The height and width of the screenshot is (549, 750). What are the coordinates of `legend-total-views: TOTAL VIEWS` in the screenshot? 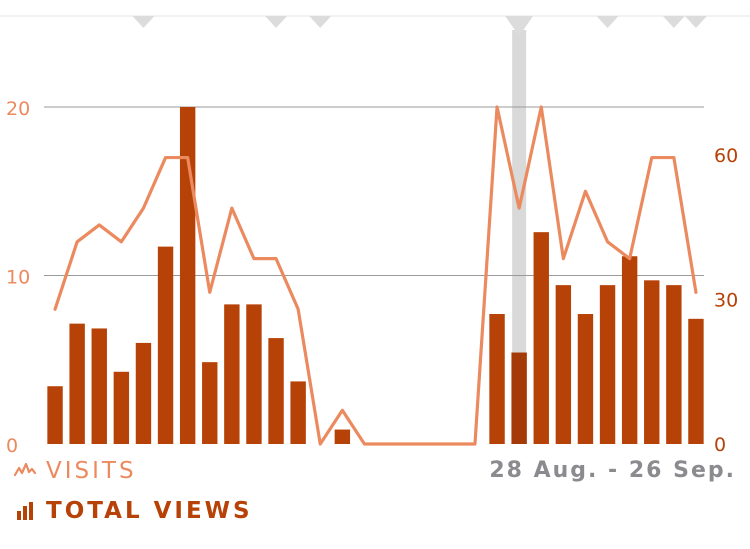 It's located at (133, 511).